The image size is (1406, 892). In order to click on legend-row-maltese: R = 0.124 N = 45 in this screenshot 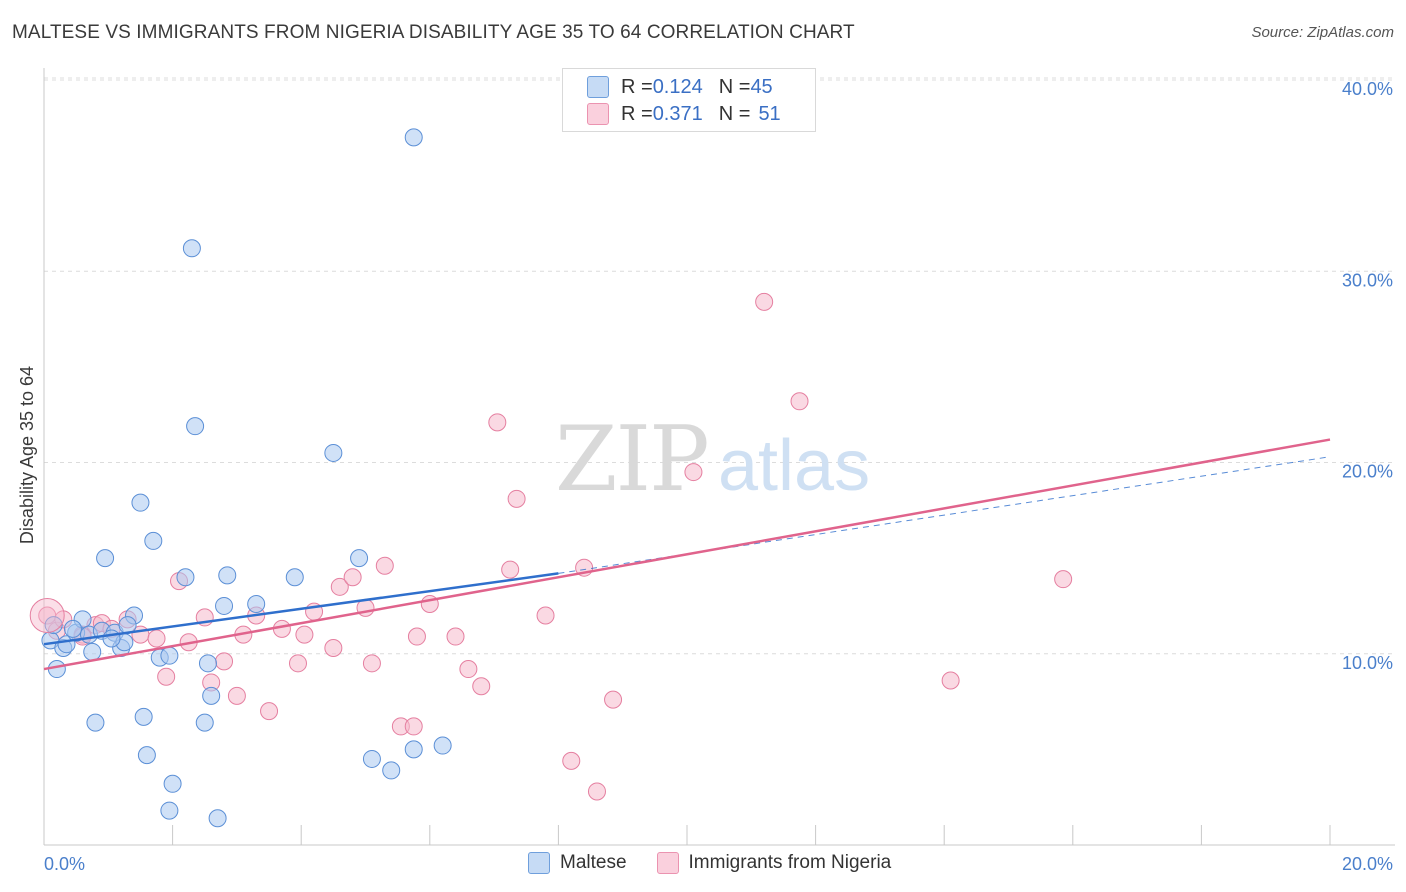, I will do `click(680, 87)`.